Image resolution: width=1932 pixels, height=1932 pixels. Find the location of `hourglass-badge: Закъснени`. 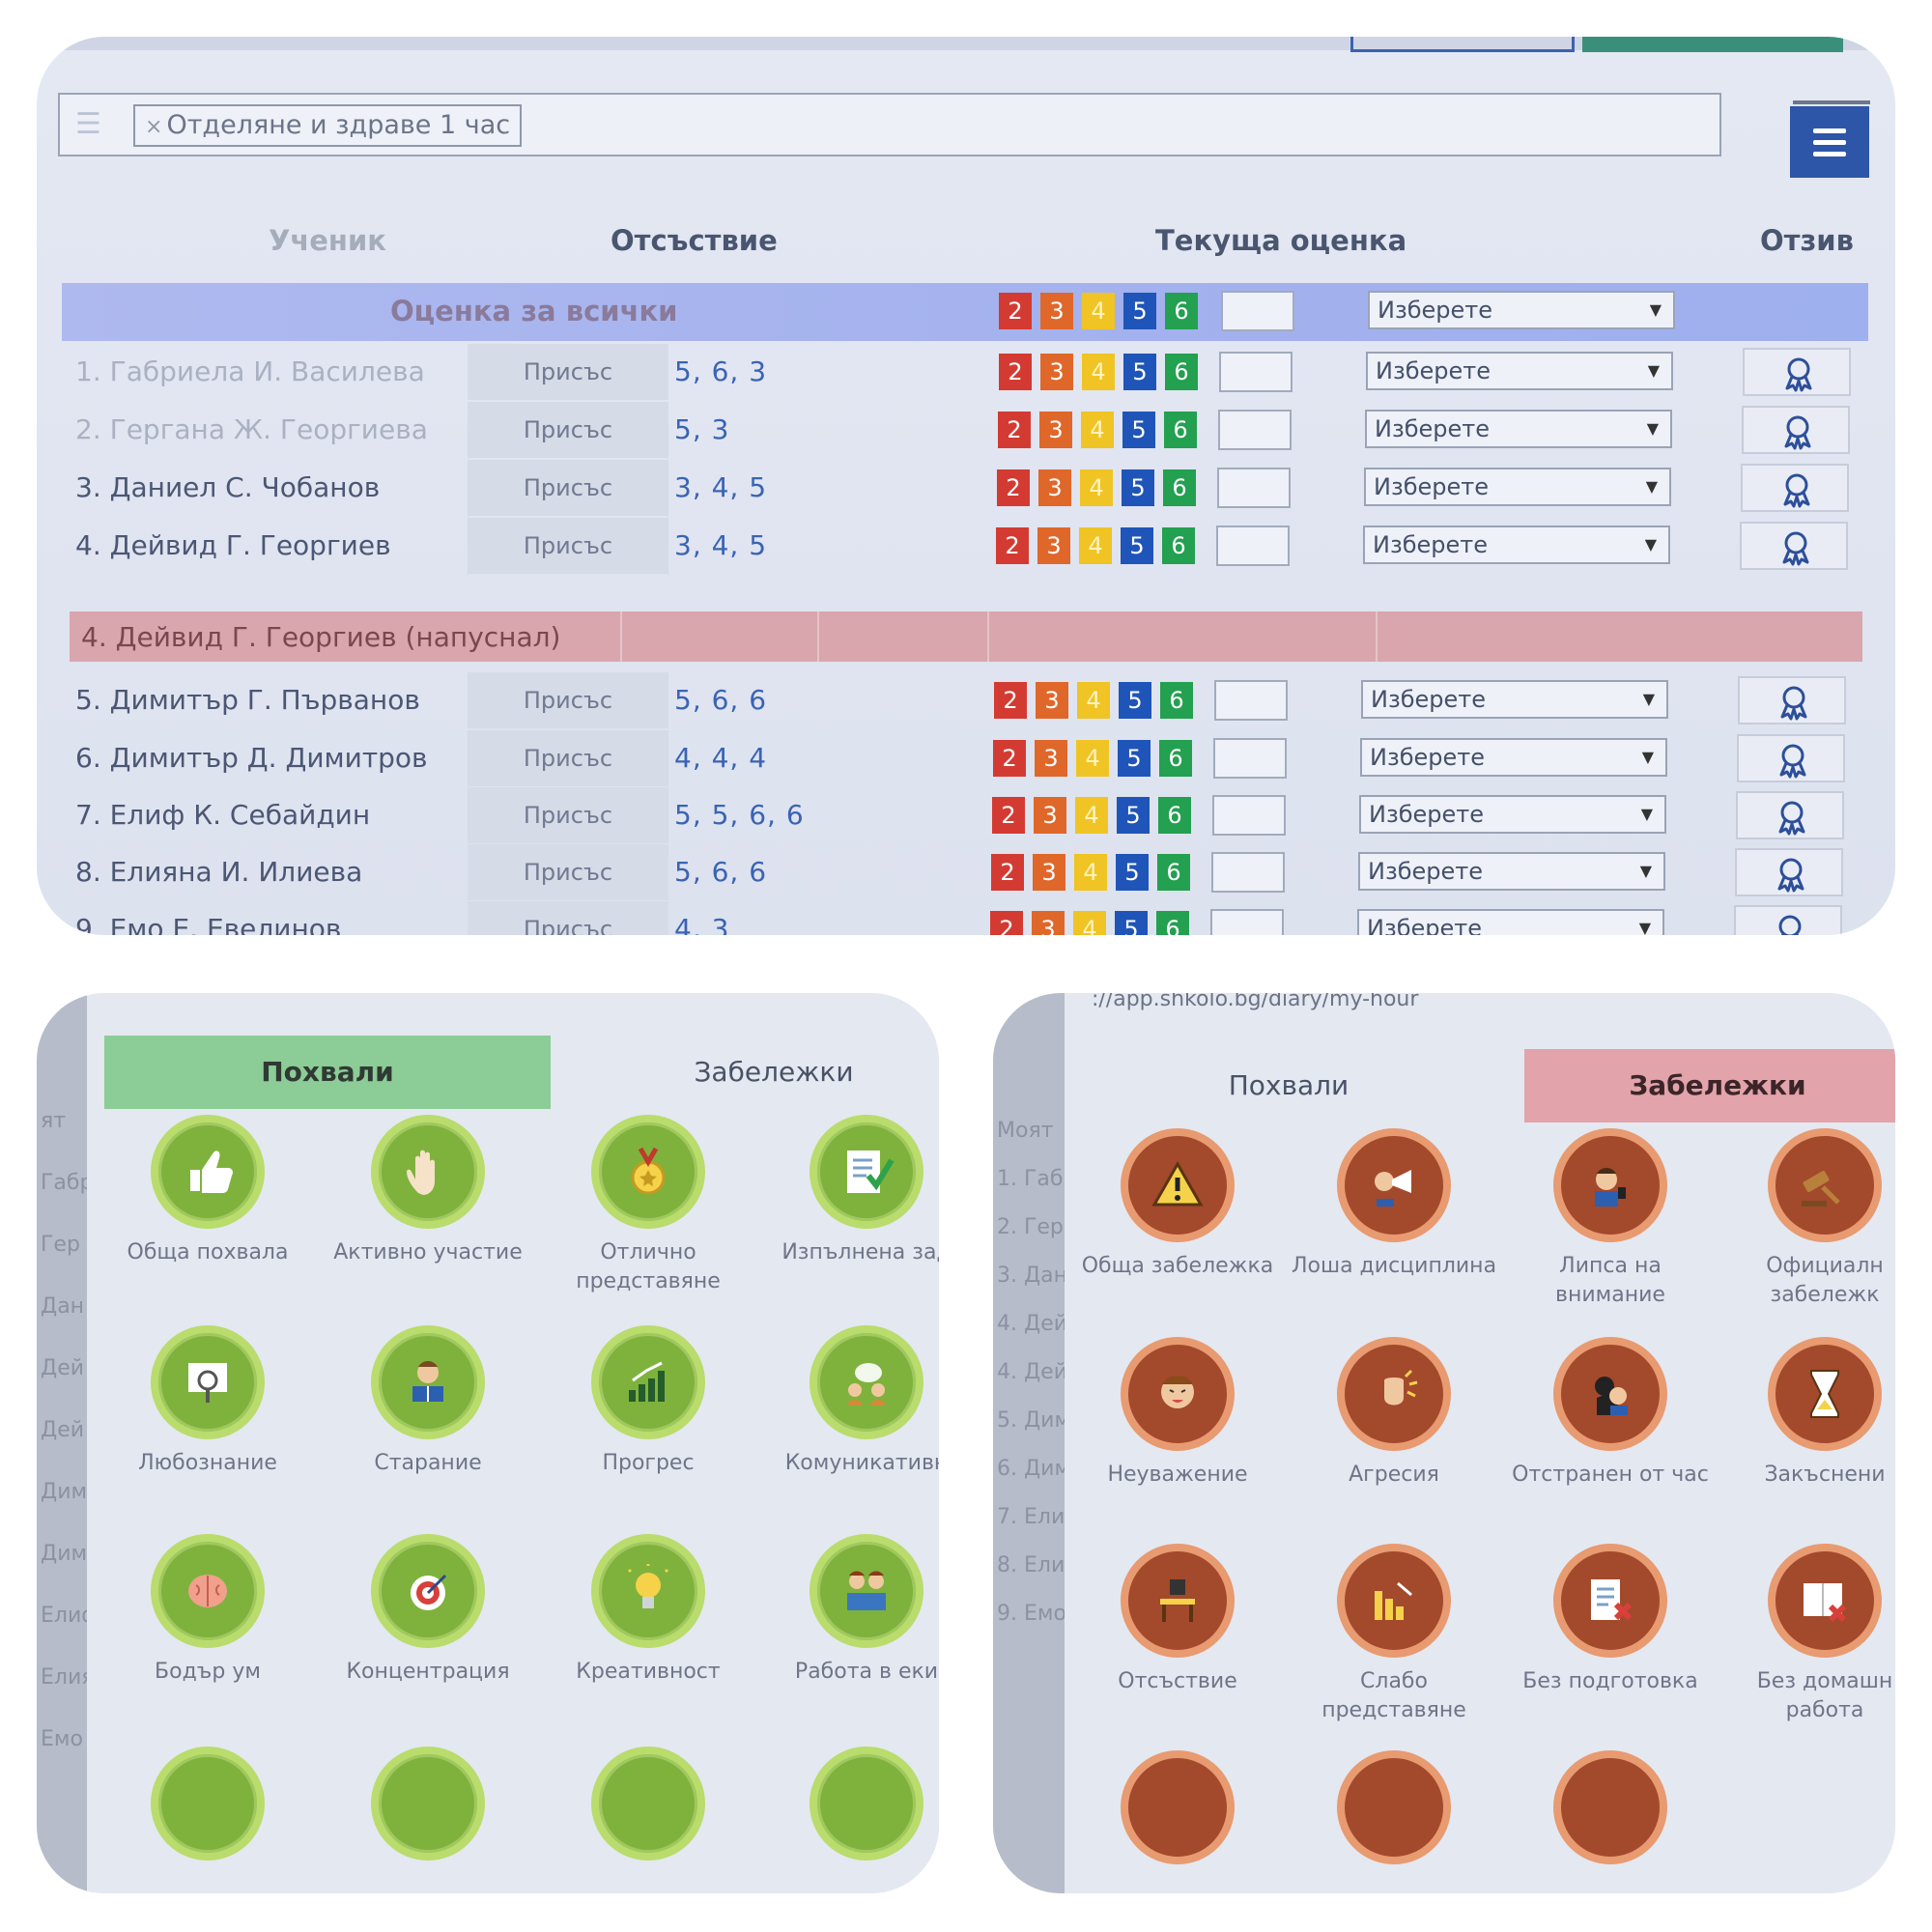

hourglass-badge: Закъснени is located at coordinates (1825, 1413).